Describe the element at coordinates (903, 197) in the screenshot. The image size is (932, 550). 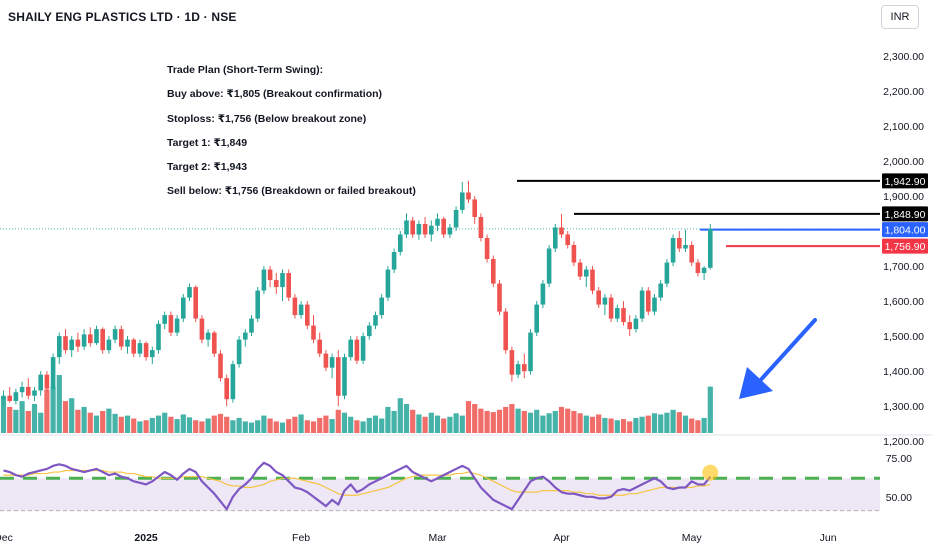
I see `price-tick-label: 1,900.00` at that location.